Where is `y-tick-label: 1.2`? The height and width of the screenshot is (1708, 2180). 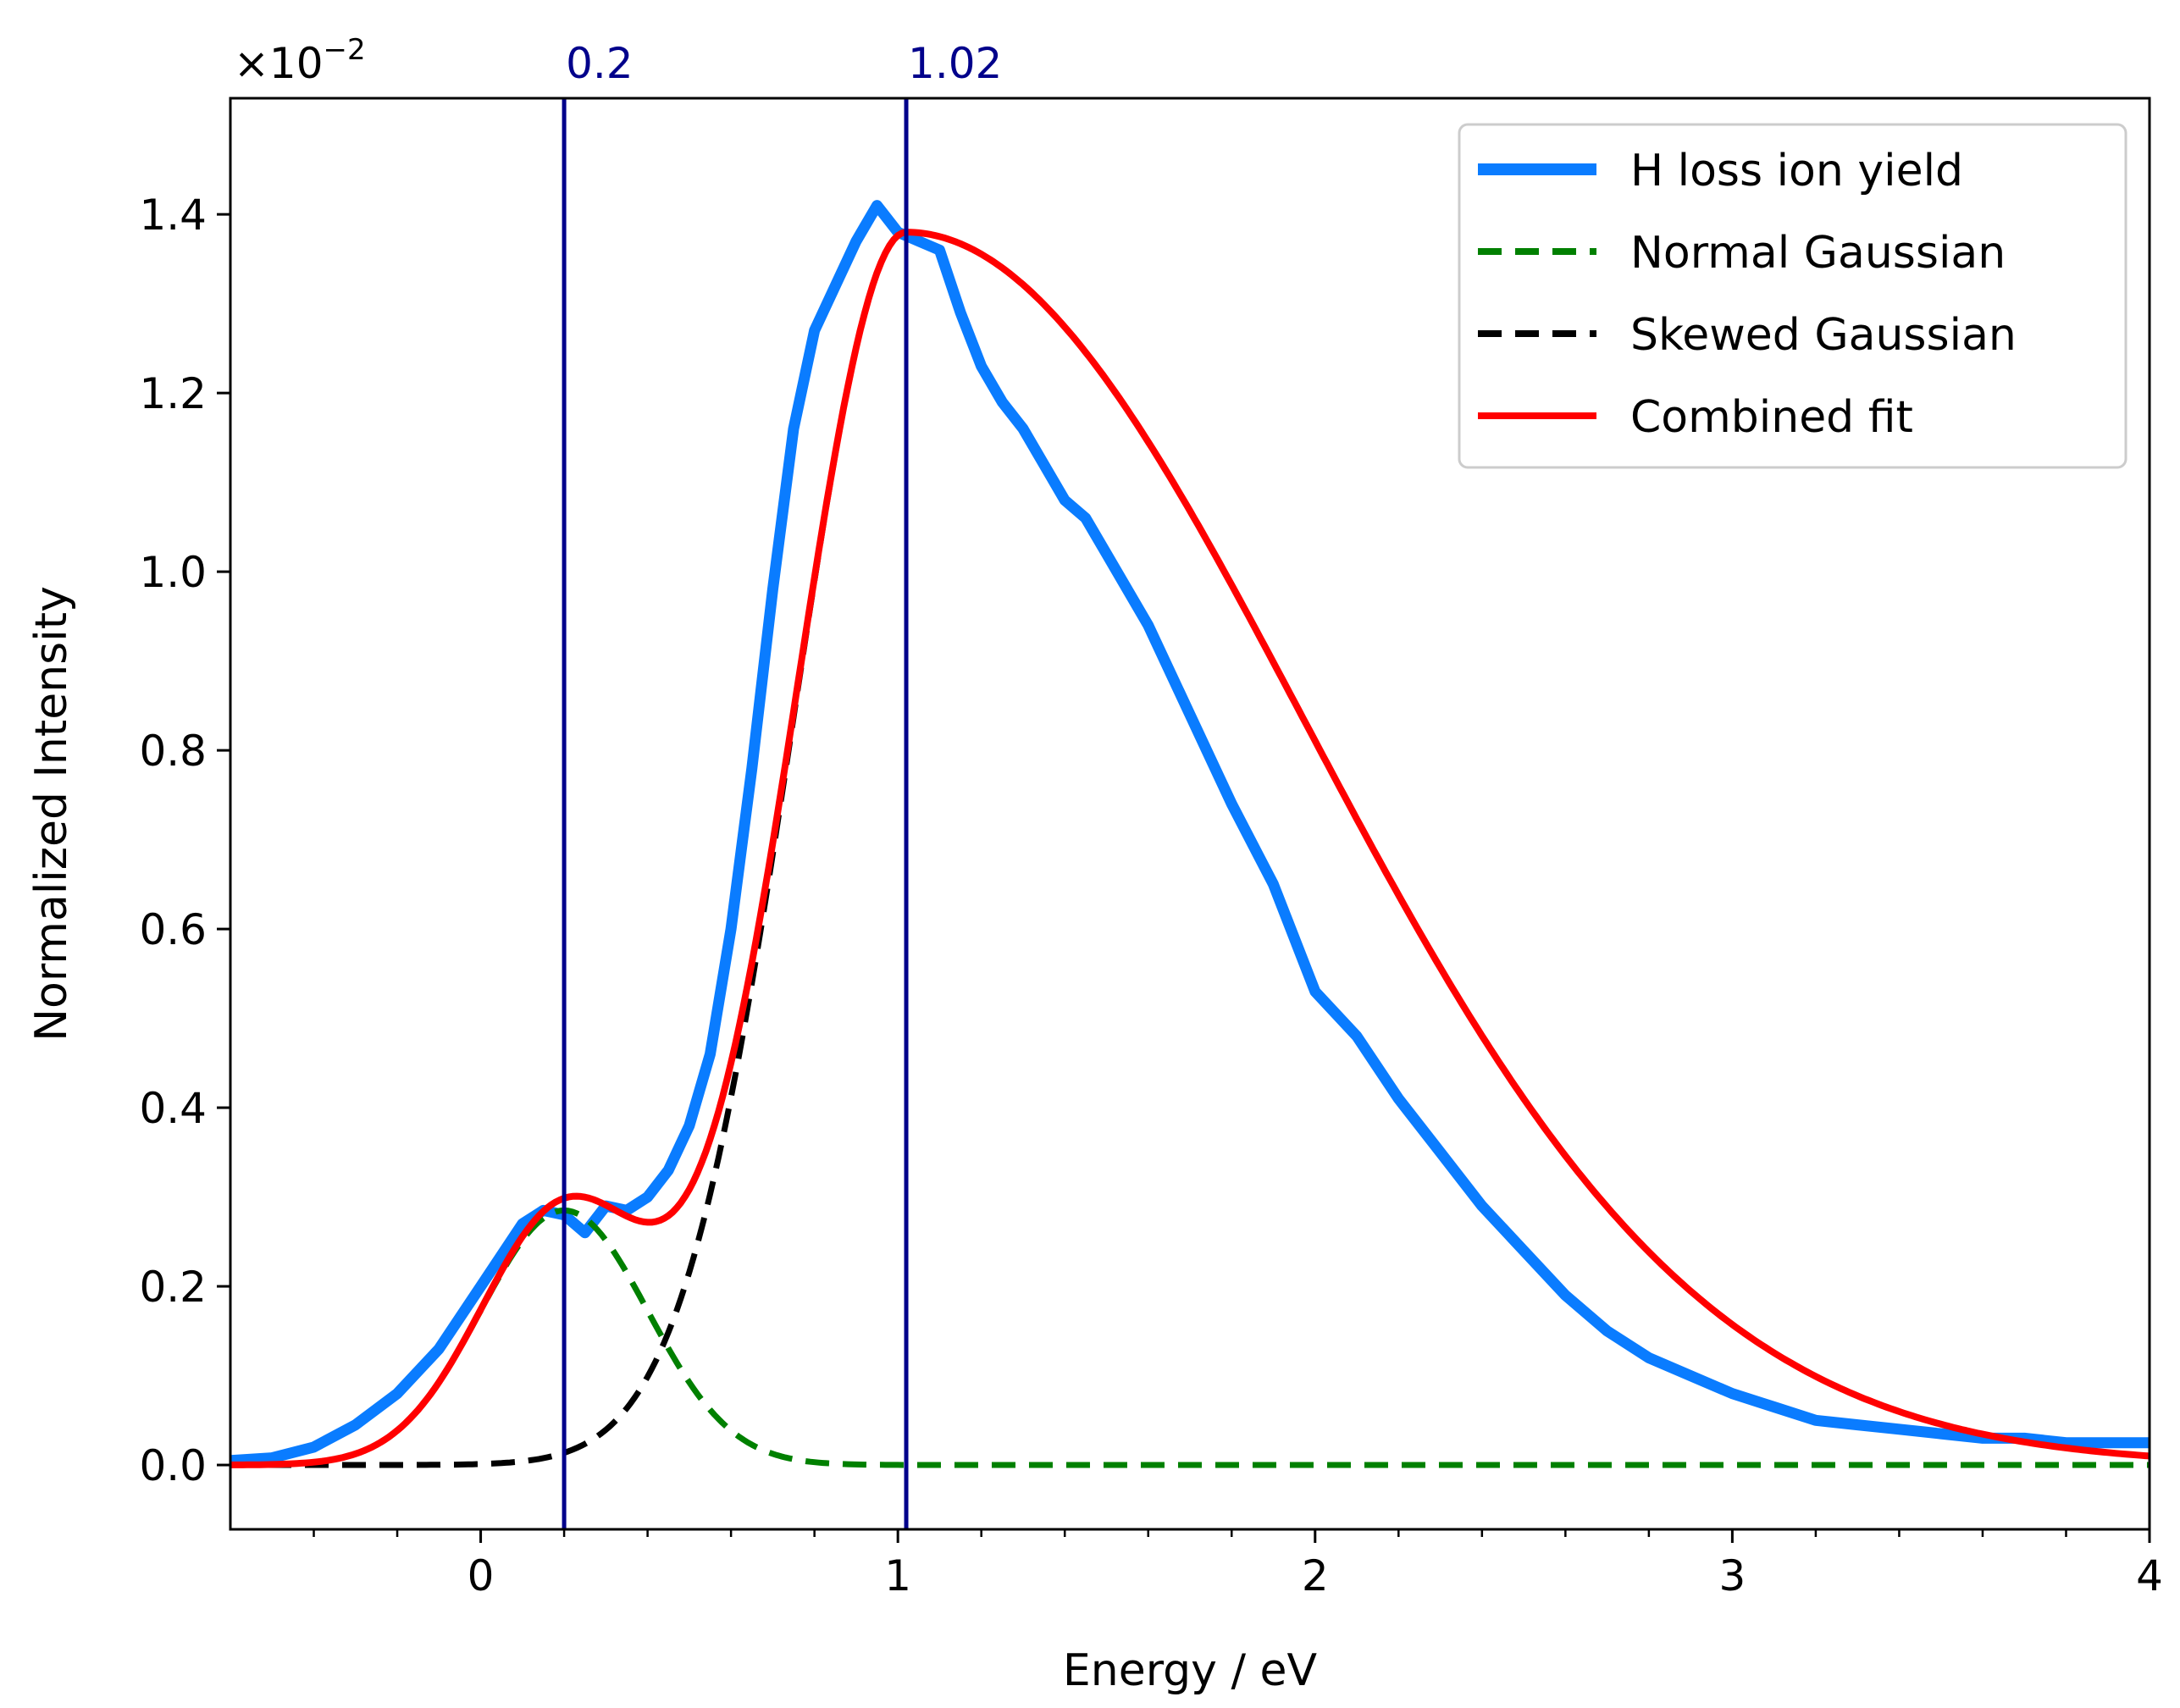 y-tick-label: 1.2 is located at coordinates (173, 393).